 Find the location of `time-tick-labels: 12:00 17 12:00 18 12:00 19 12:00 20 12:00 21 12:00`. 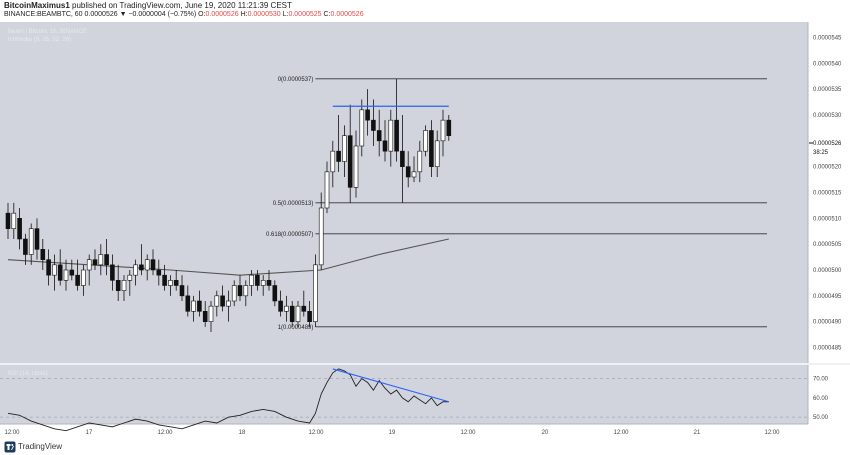

time-tick-labels: 12:00 17 12:00 18 12:00 19 12:00 20 12:00 21 12:00 is located at coordinates (392, 433).